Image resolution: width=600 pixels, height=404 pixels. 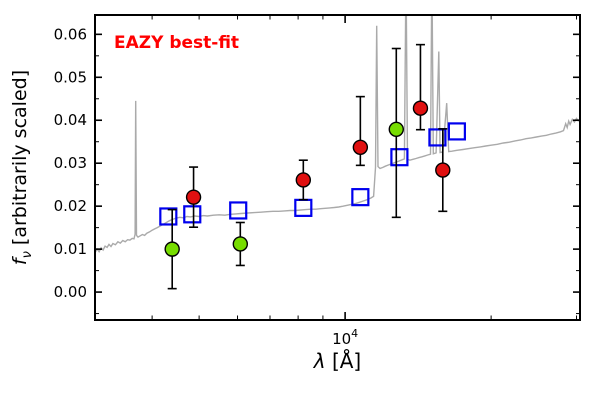 I want to click on y-tick-label: 0.02, so click(x=70, y=206).